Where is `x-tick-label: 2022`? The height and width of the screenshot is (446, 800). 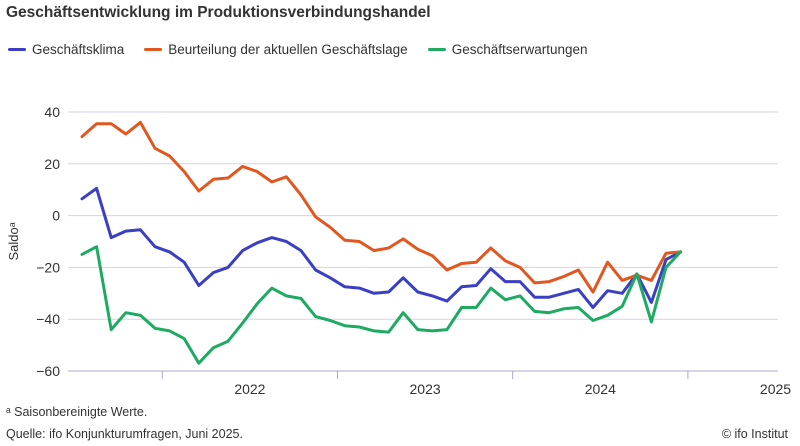
x-tick-label: 2022 is located at coordinates (249, 389).